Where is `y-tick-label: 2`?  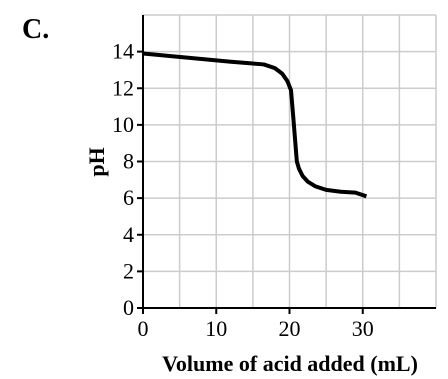 y-tick-label: 2 is located at coordinates (128, 270).